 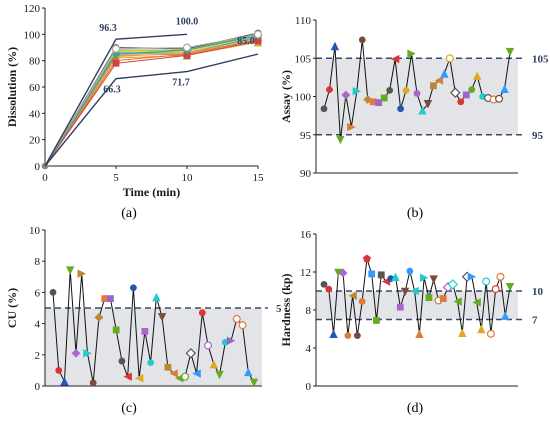 I want to click on y-axis-label: Hardness (kp), so click(x=286, y=309).